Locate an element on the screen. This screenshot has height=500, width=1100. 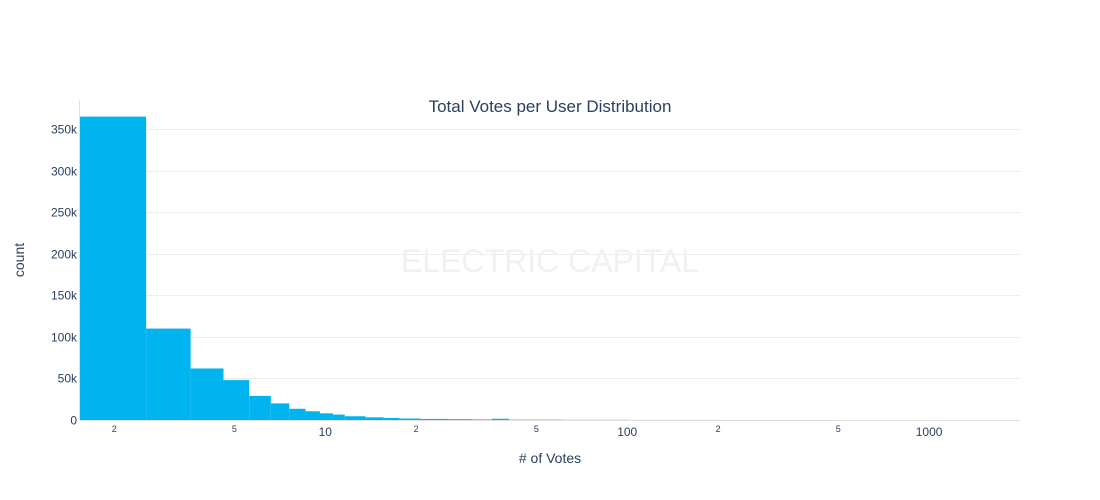
y-axis-label: count is located at coordinates (19, 260).